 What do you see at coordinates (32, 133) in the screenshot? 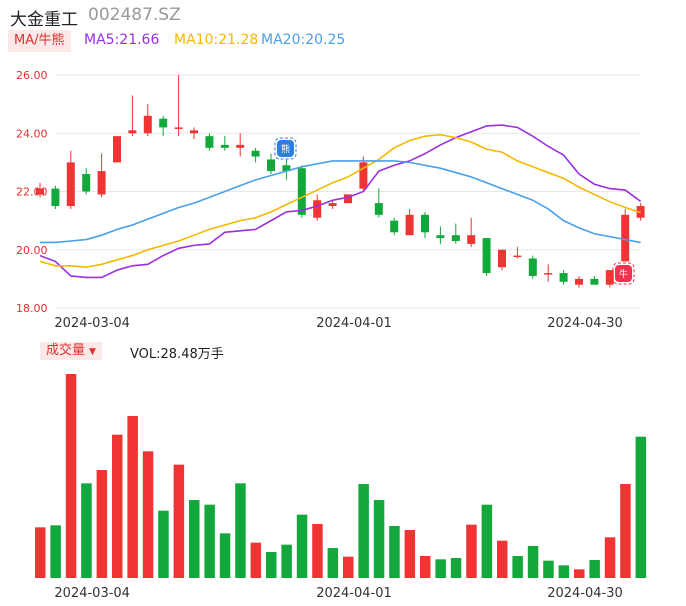
I see `y-tick-label: 24.00` at bounding box center [32, 133].